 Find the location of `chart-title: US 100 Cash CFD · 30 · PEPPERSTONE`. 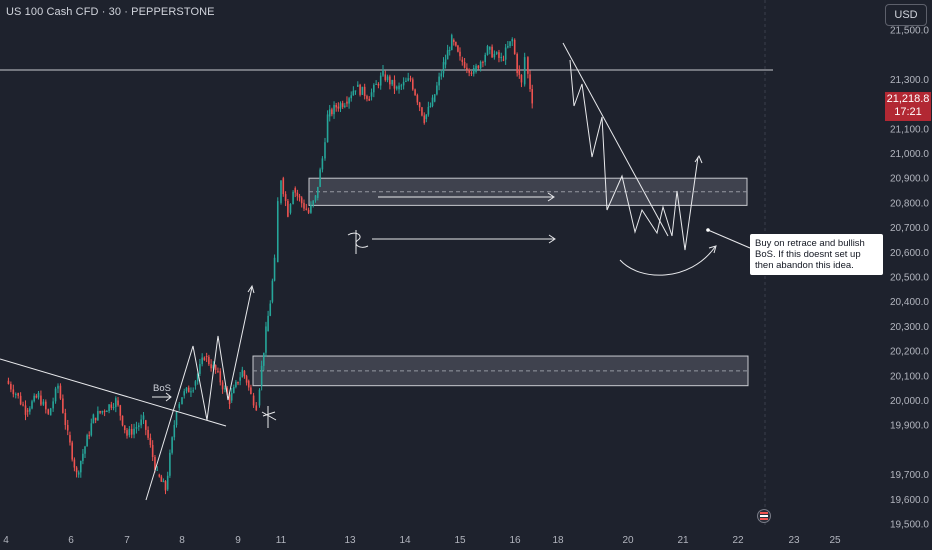

chart-title: US 100 Cash CFD · 30 · PEPPERSTONE is located at coordinates (110, 12).